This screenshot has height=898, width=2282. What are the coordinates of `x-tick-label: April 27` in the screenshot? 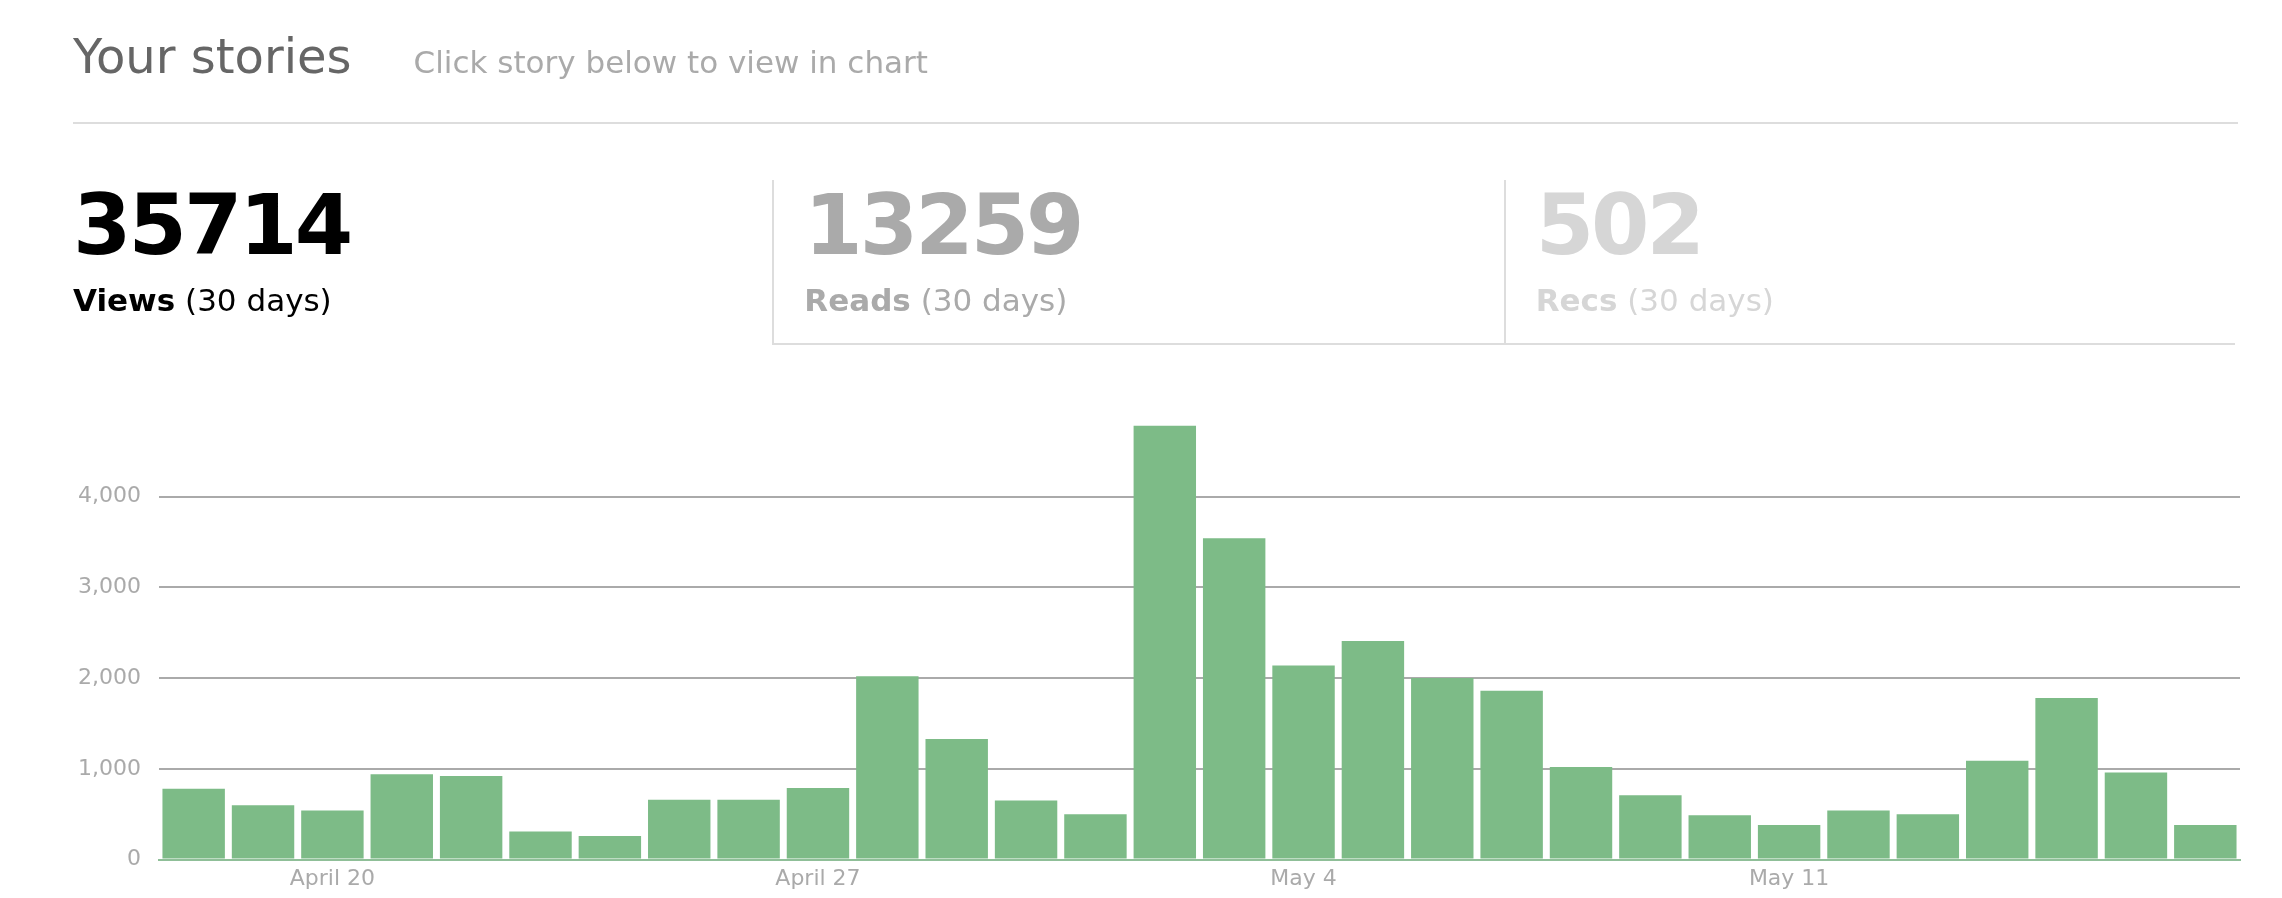 It's located at (818, 877).